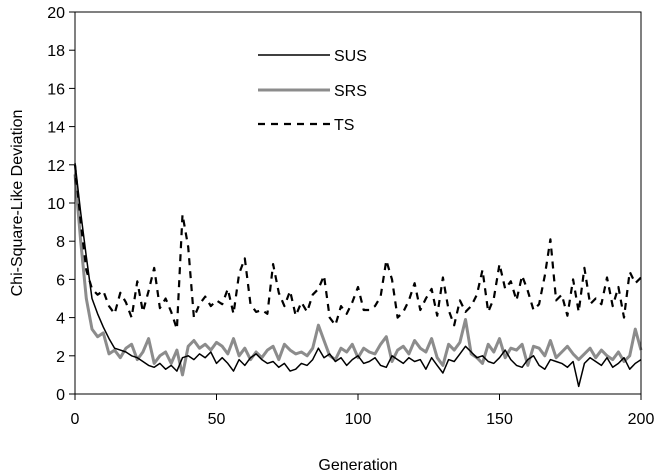 The width and height of the screenshot is (669, 474). I want to click on y-tick-label: 20, so click(56, 13).